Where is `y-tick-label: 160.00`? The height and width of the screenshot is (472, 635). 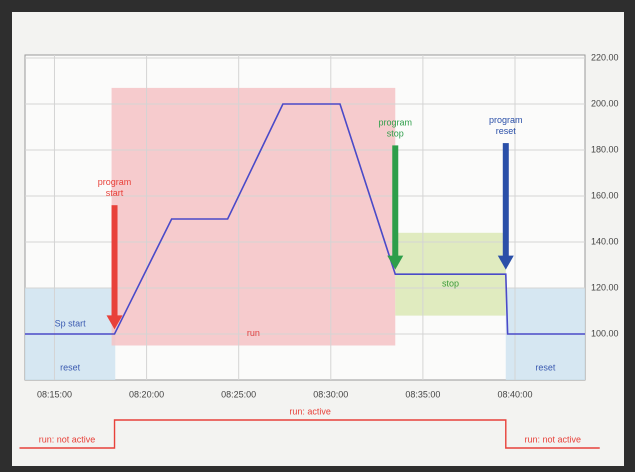 y-tick-label: 160.00 is located at coordinates (605, 195).